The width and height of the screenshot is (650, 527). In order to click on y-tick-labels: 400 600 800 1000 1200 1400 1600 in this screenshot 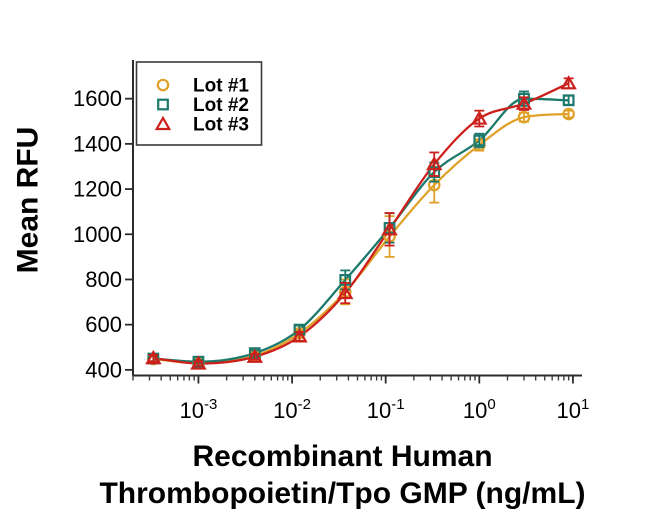, I will do `click(97, 234)`.